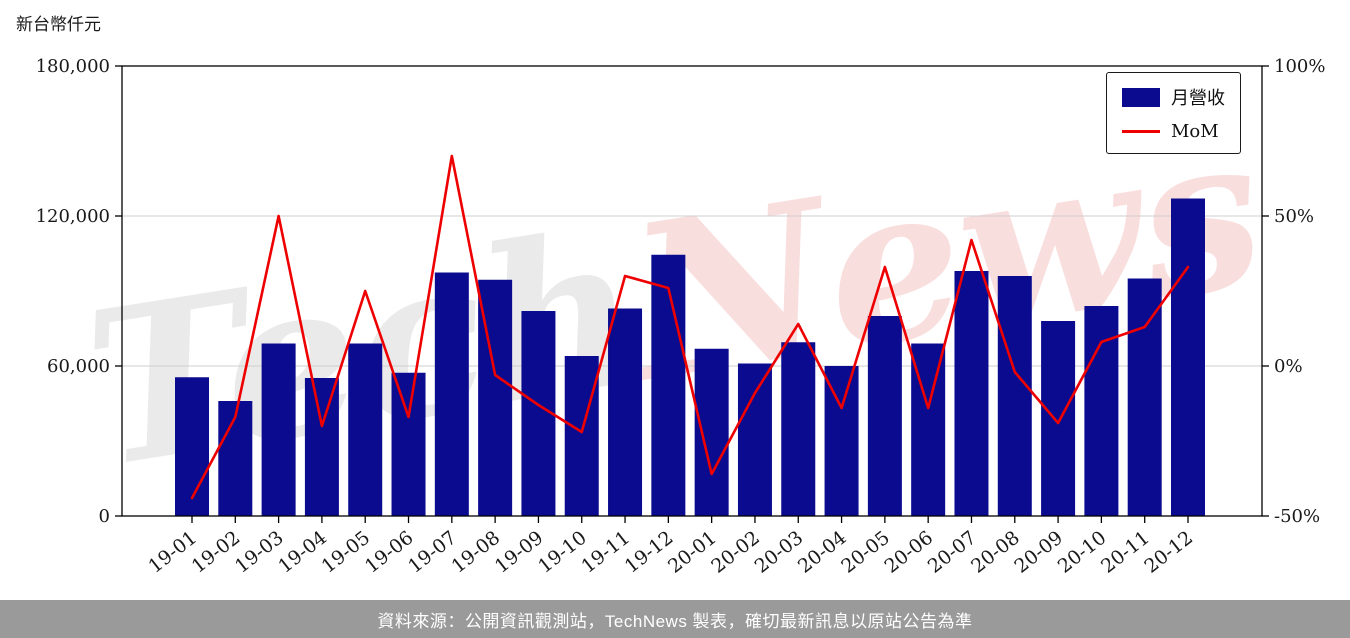 This screenshot has height=638, width=1350. What do you see at coordinates (104, 516) in the screenshot?
I see `y-left-tick-label: 0` at bounding box center [104, 516].